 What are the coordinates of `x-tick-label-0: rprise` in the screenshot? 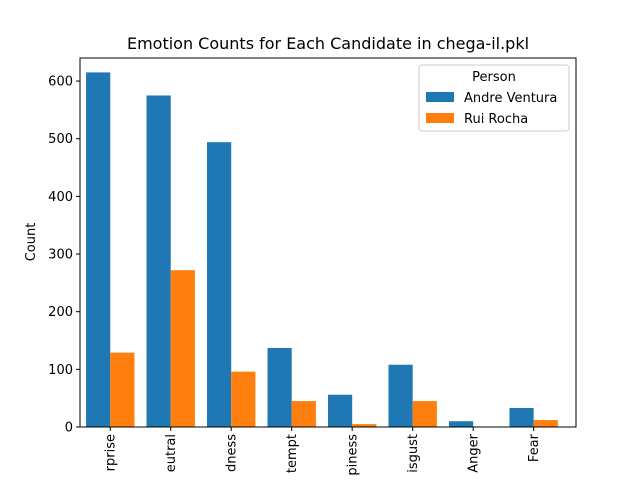 It's located at (111, 452).